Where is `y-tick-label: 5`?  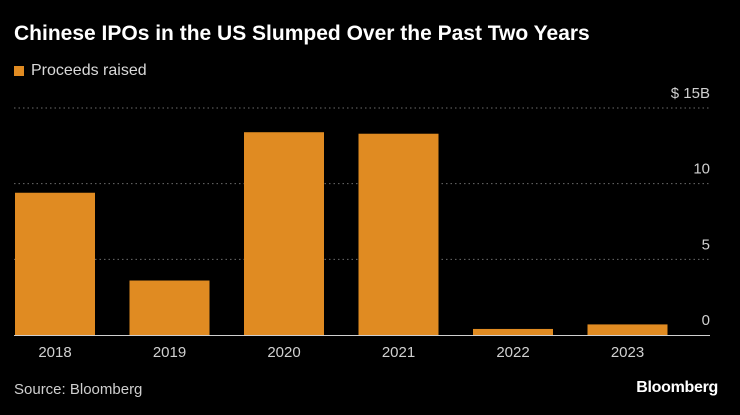 y-tick-label: 5 is located at coordinates (706, 244).